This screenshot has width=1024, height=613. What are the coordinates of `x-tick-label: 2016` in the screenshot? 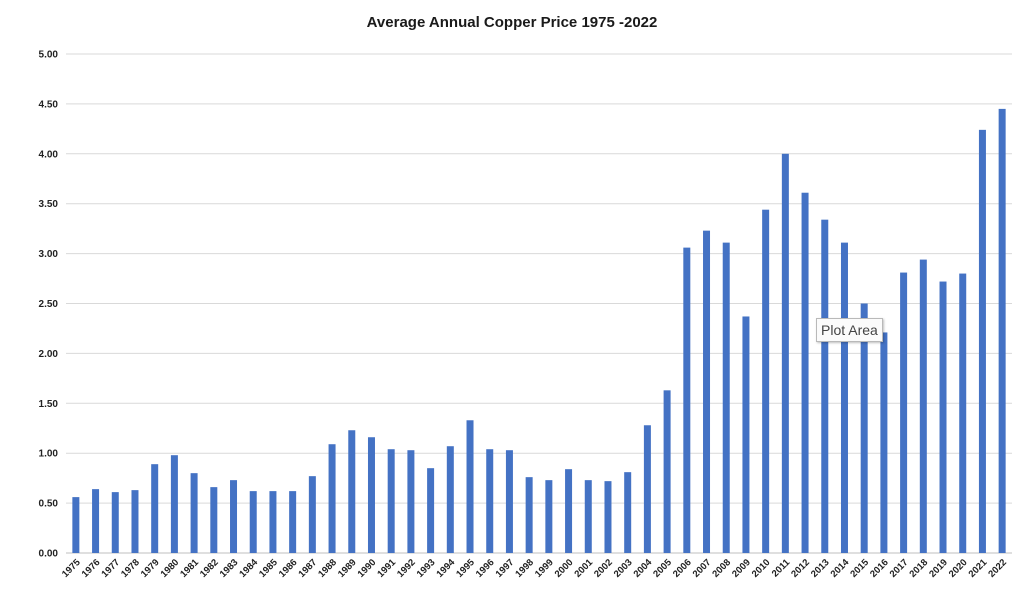 It's located at (879, 568).